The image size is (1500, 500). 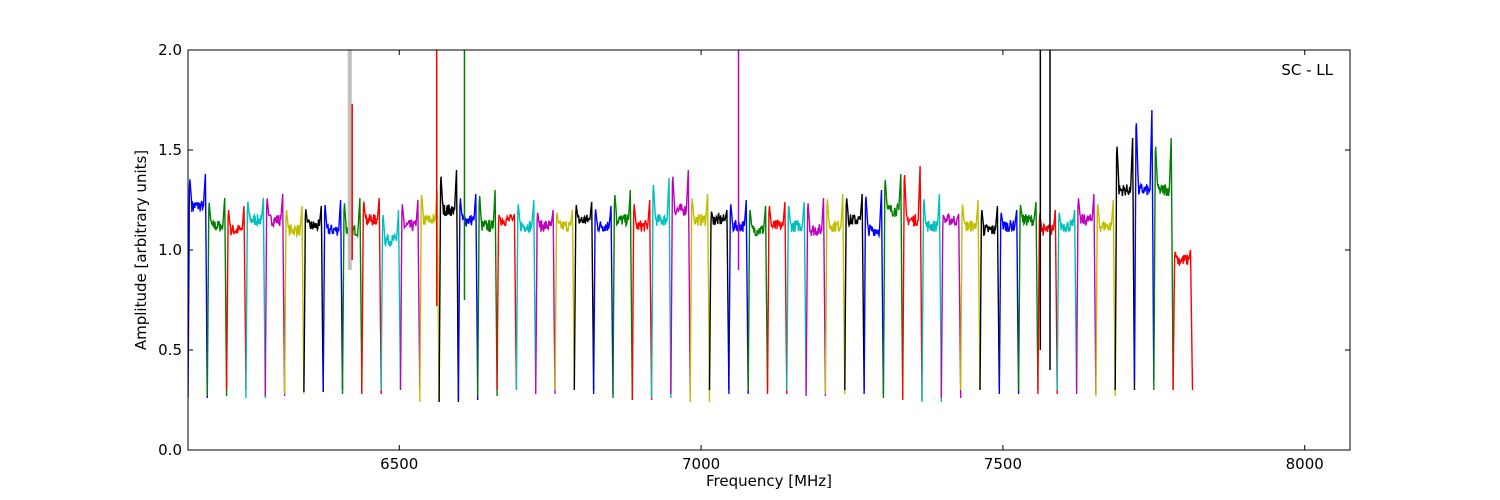 What do you see at coordinates (170, 150) in the screenshot?
I see `y-tick-label: 1.5` at bounding box center [170, 150].